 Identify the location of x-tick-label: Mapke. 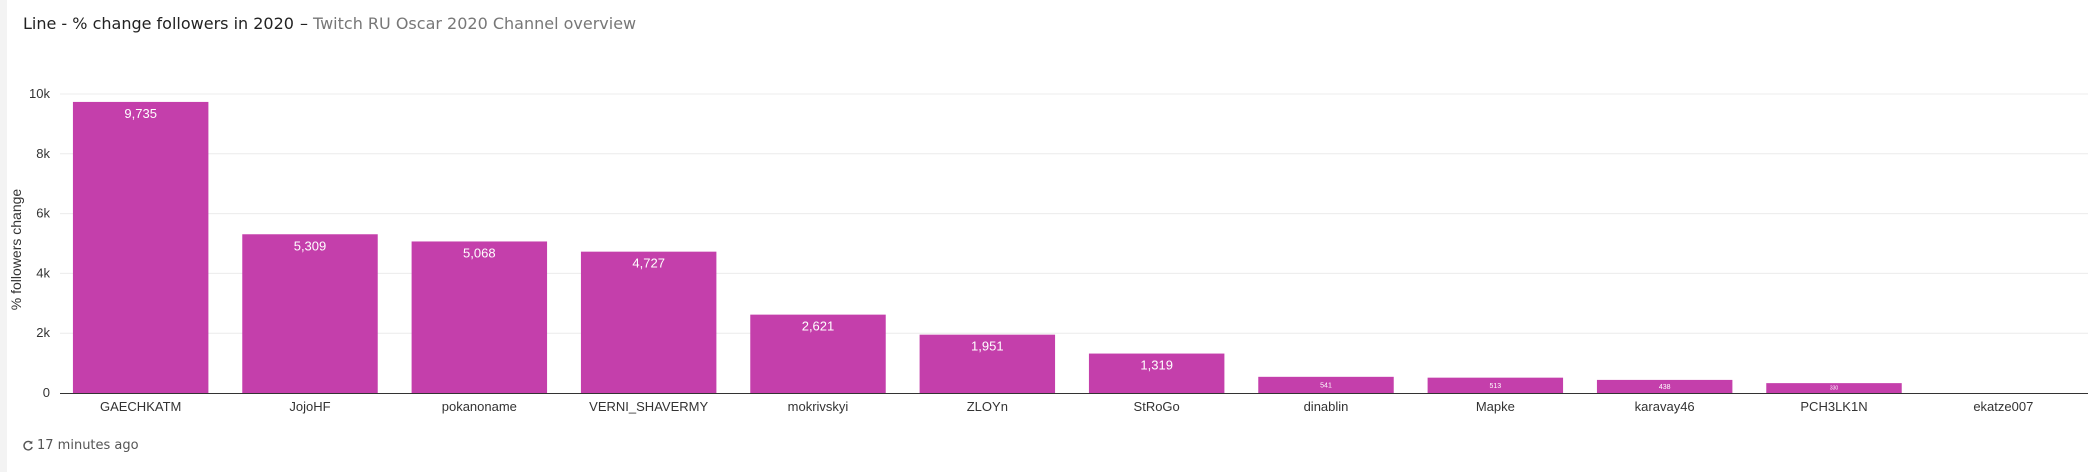
(1495, 406).